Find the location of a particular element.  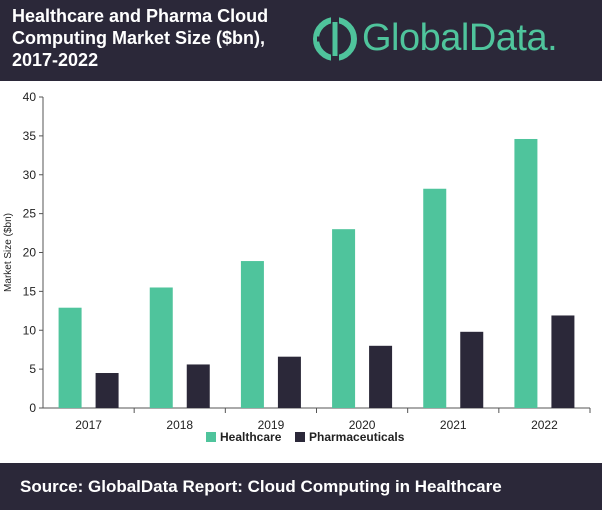

title-line-1: Healthcare and Pharma Cloud is located at coordinates (140, 16).